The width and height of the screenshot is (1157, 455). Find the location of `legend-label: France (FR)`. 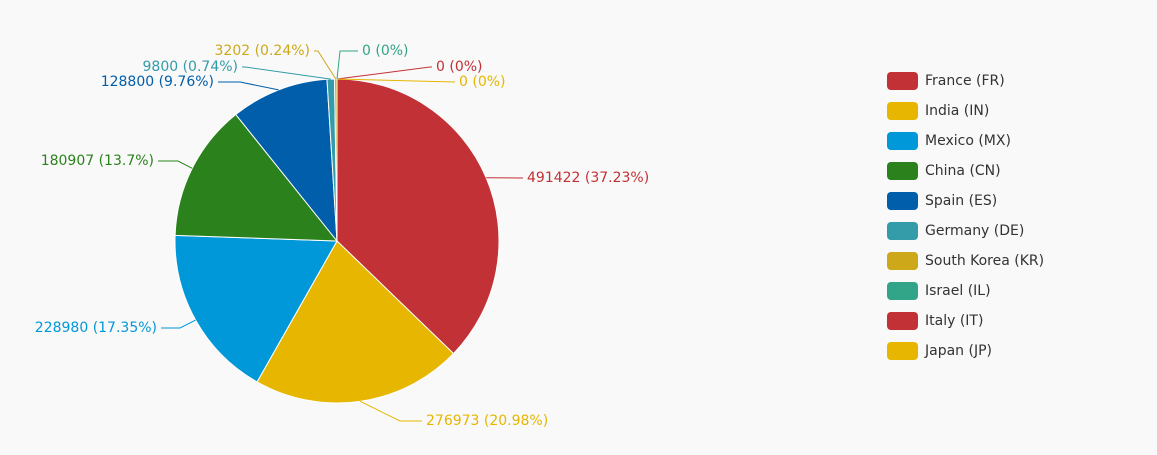

legend-label: France (FR) is located at coordinates (965, 81).